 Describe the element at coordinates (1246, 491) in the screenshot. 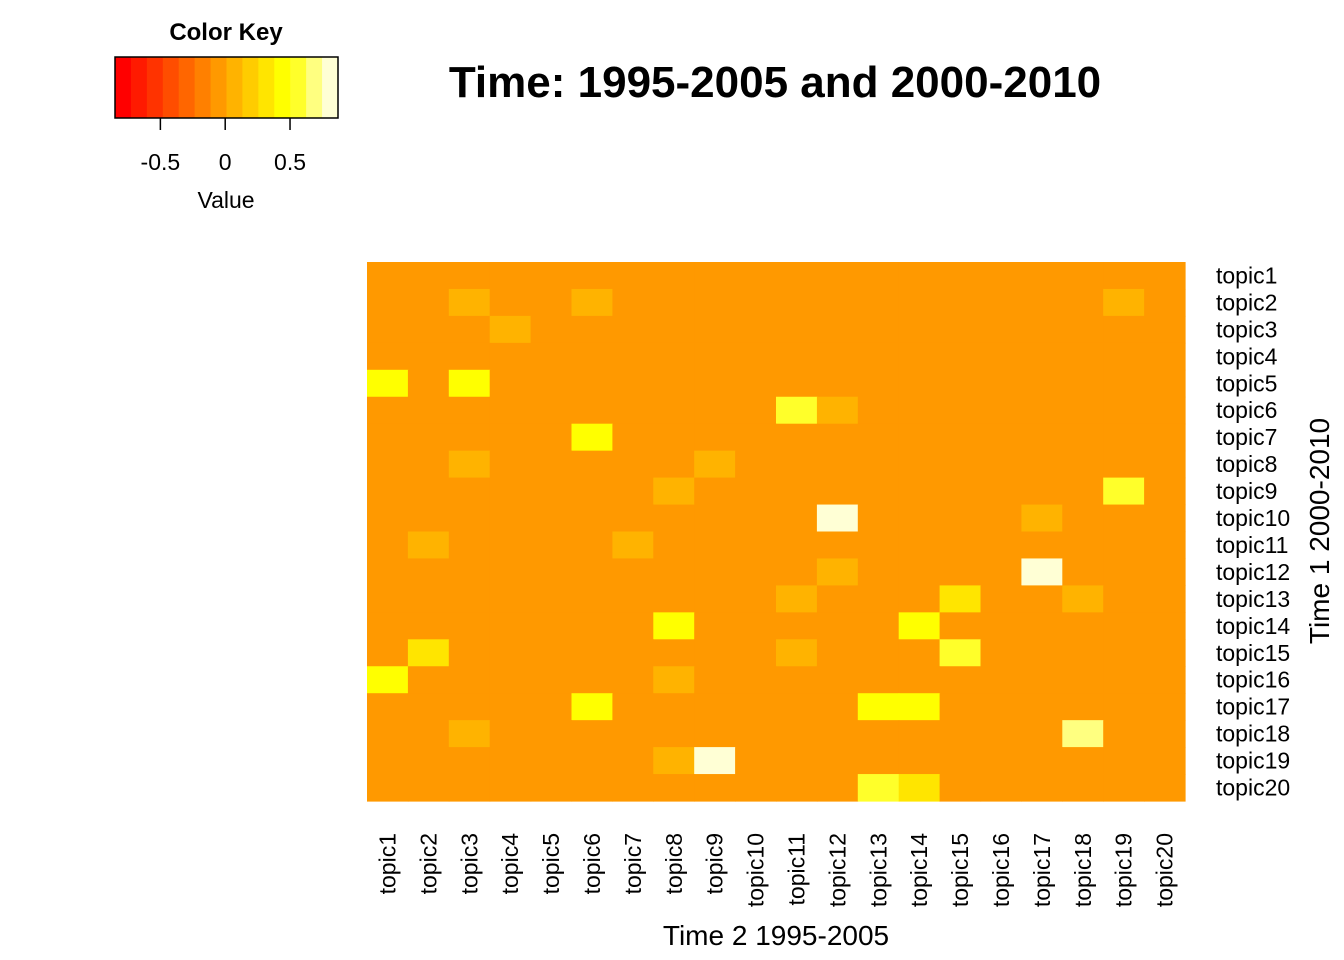

I see `row-label: topic9` at that location.